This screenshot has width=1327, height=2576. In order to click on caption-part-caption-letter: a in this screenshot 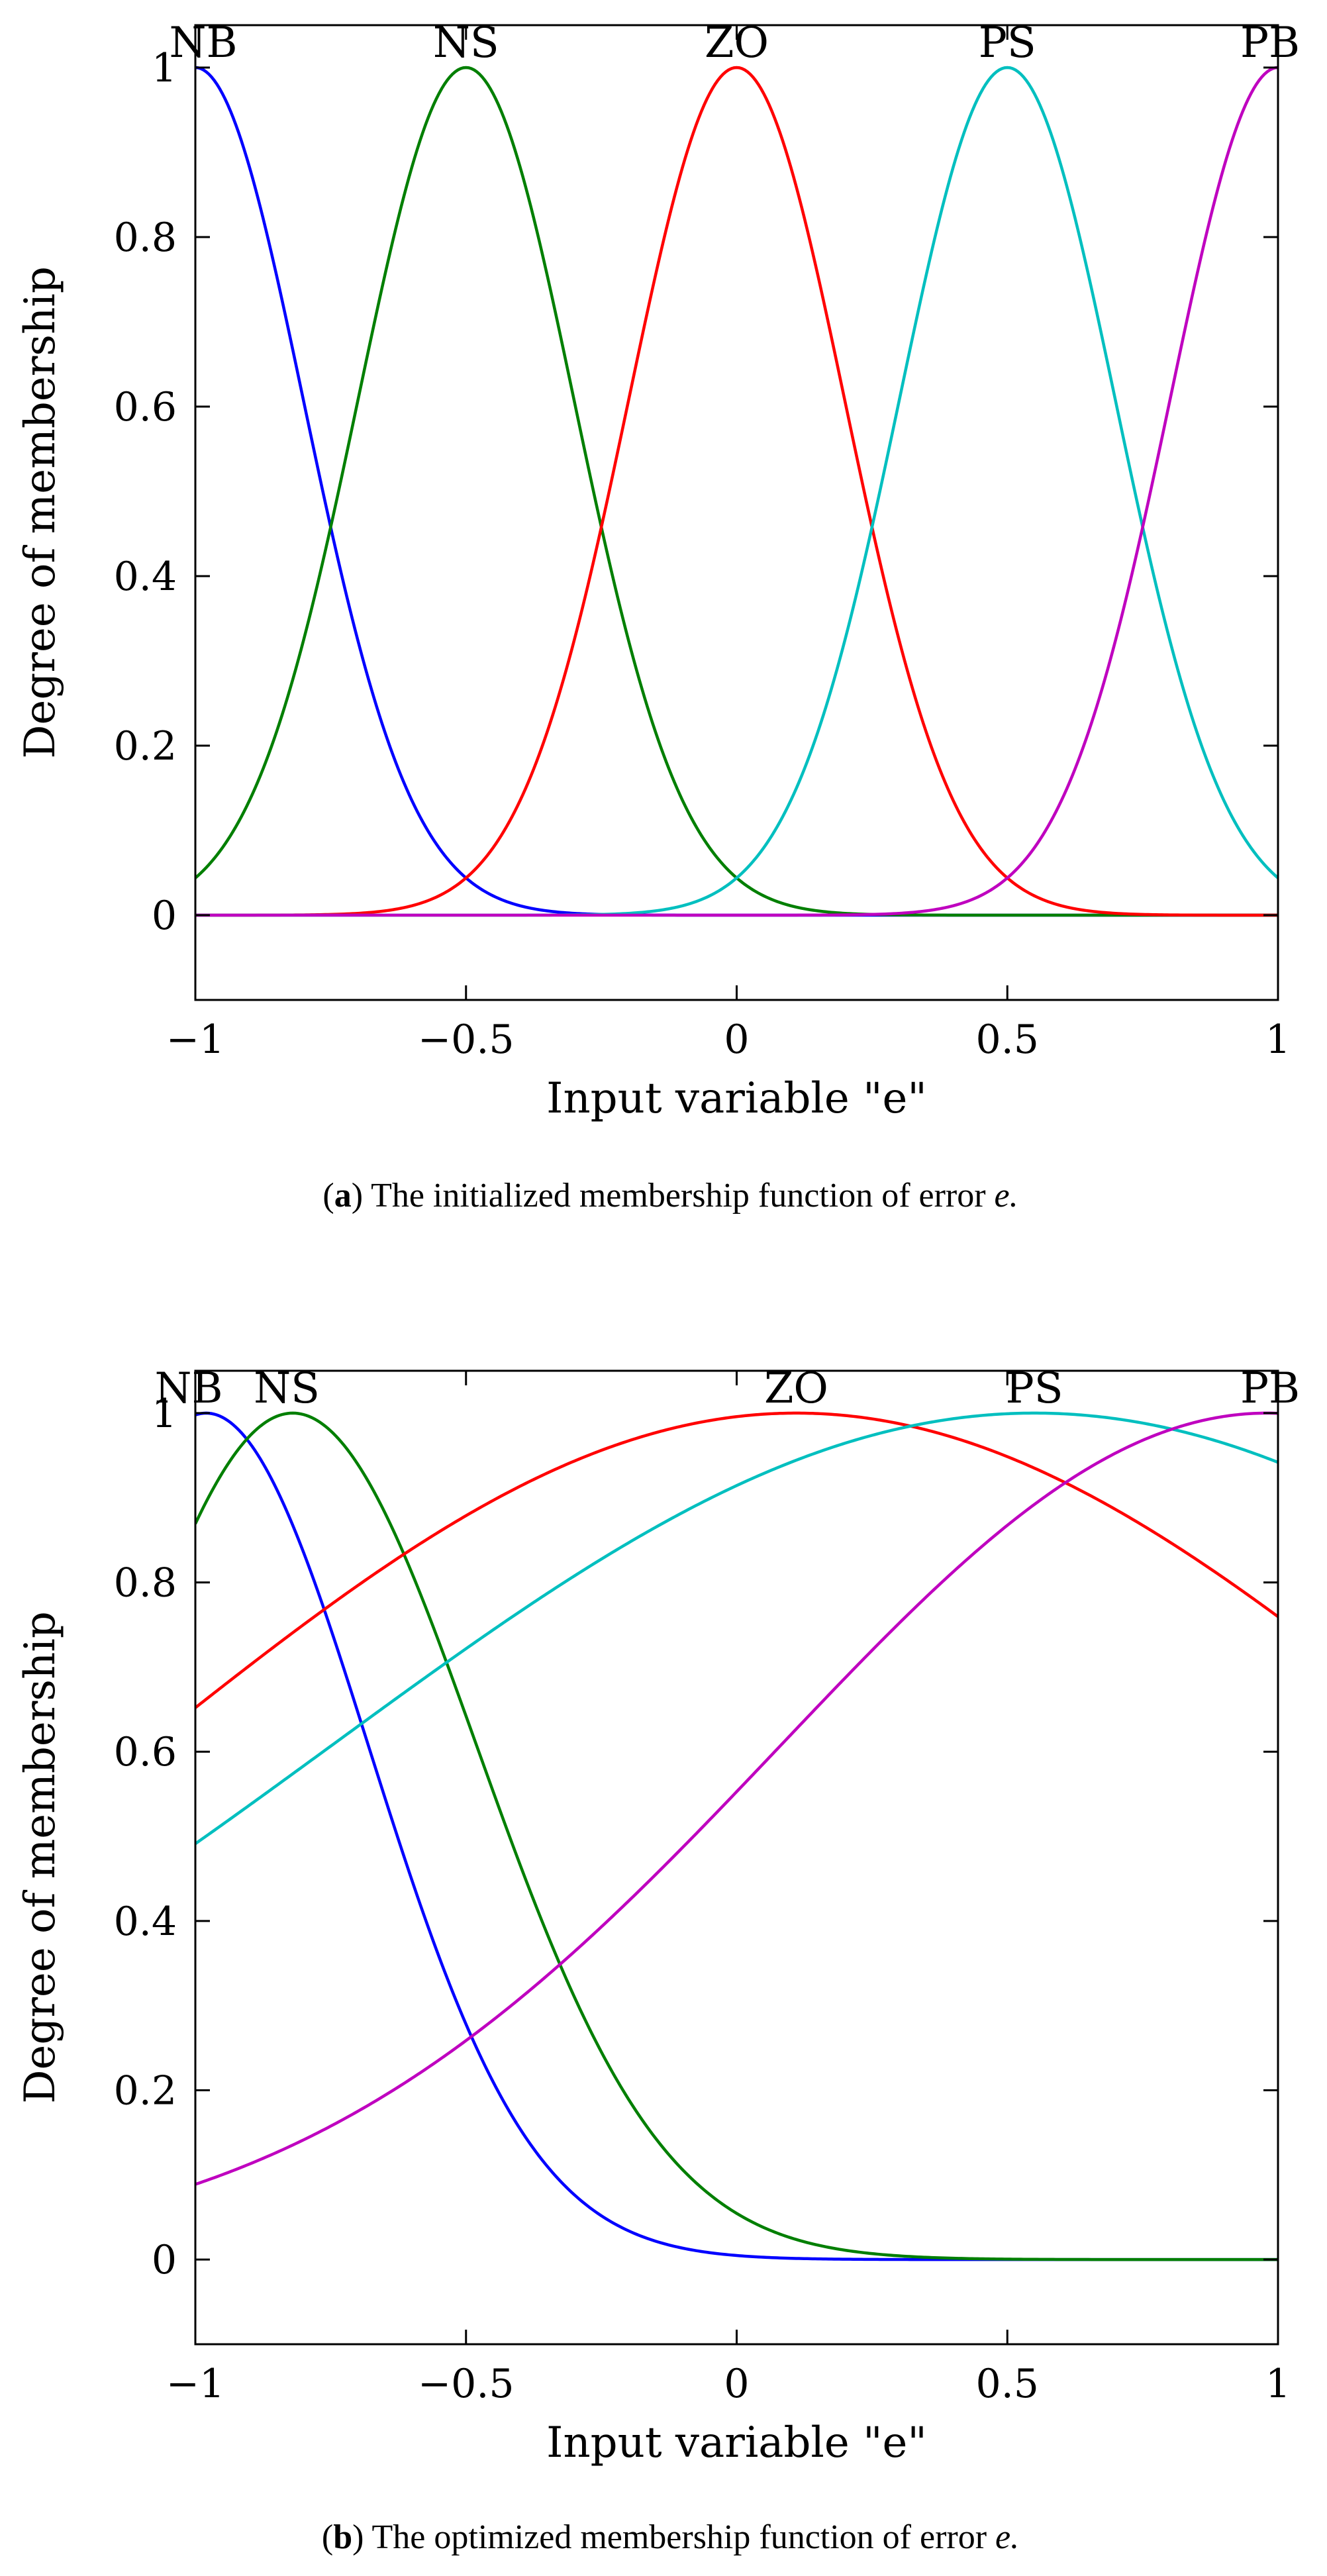, I will do `click(343, 1195)`.